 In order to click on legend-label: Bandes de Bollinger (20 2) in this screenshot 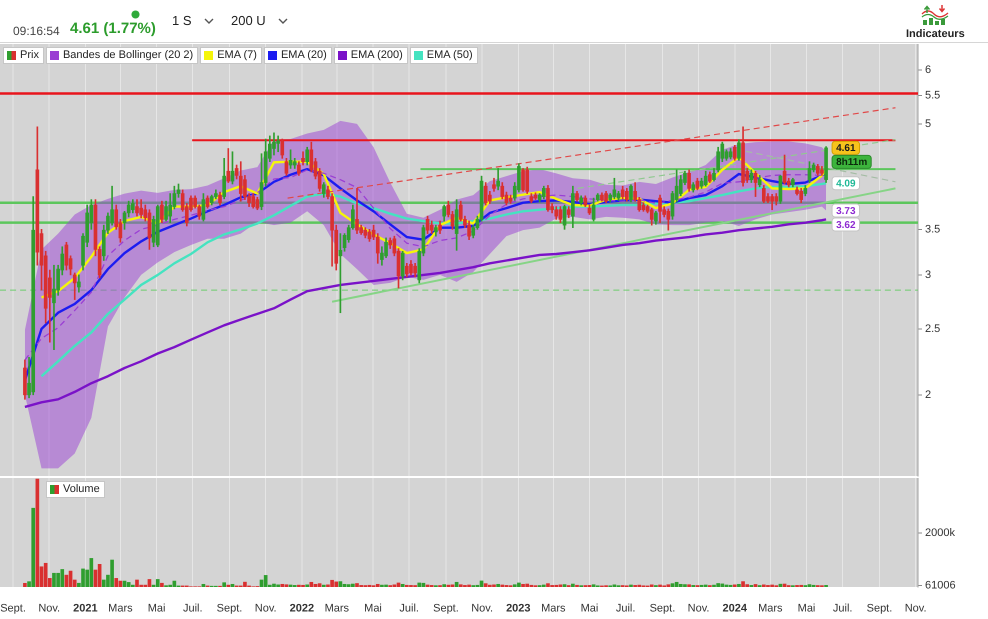, I will do `click(128, 55)`.